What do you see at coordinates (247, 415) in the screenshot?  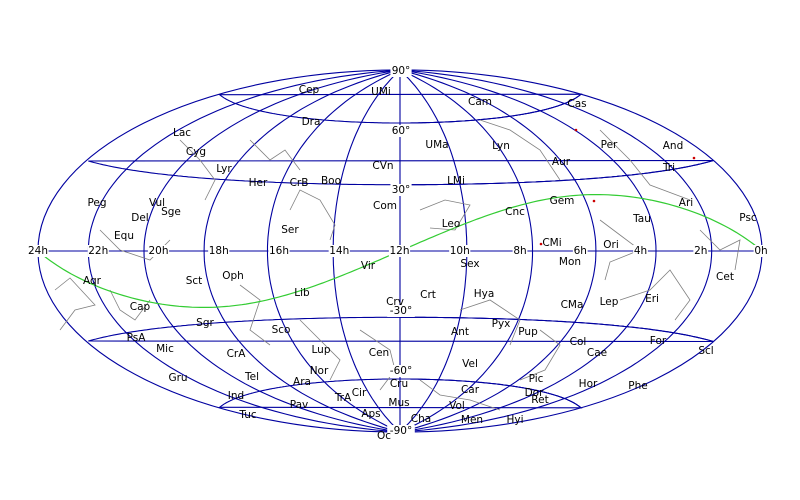 I see `constellation-label-tuc: Tuc` at bounding box center [247, 415].